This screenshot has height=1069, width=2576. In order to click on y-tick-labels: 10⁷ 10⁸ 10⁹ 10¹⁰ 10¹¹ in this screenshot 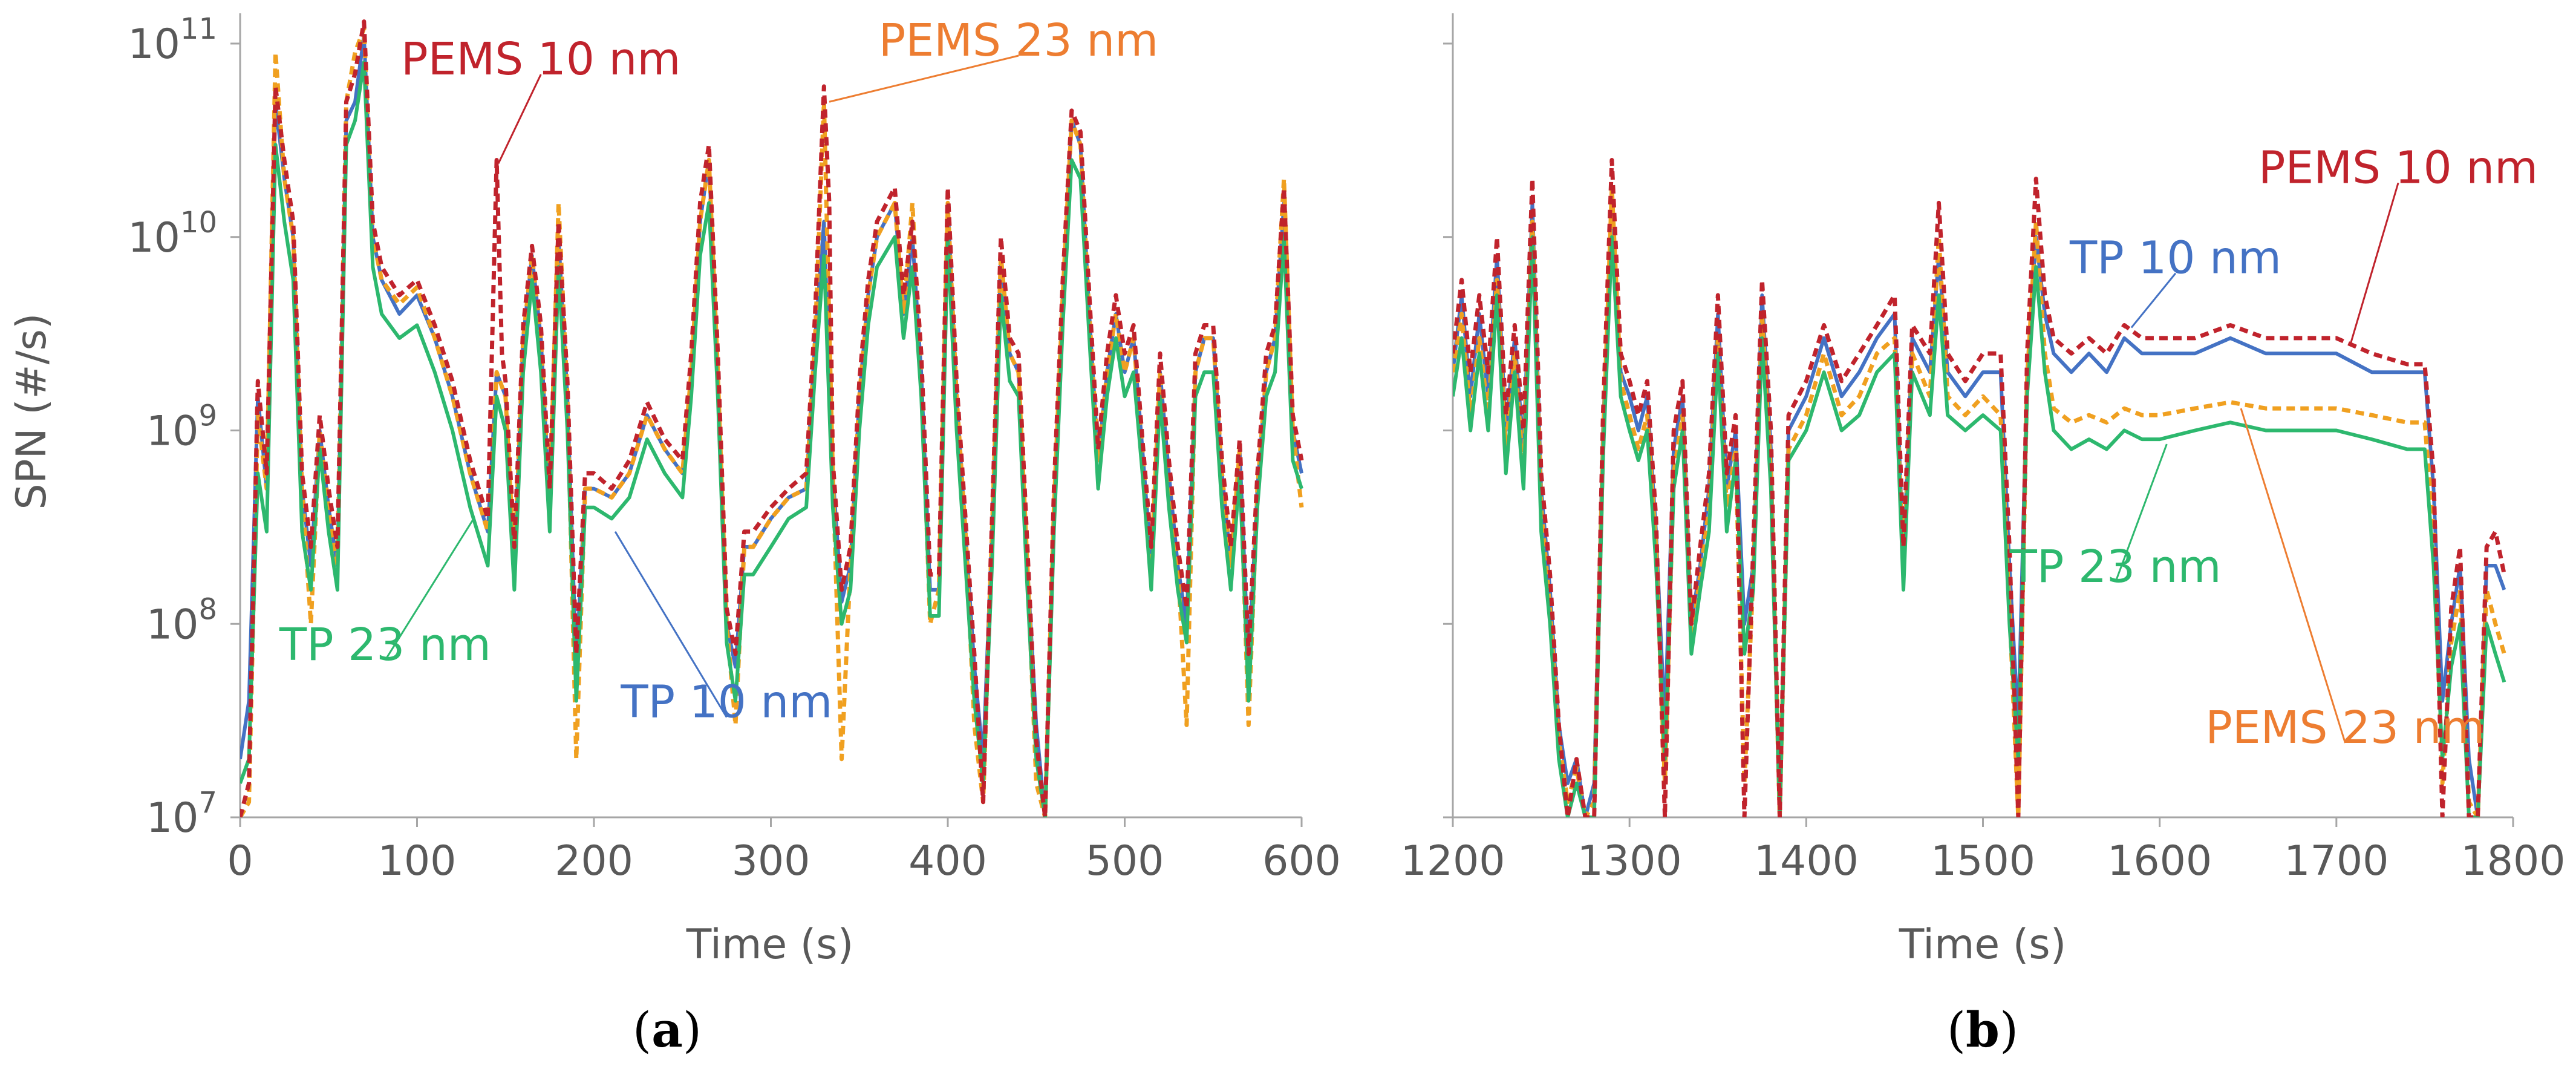, I will do `click(172, 427)`.